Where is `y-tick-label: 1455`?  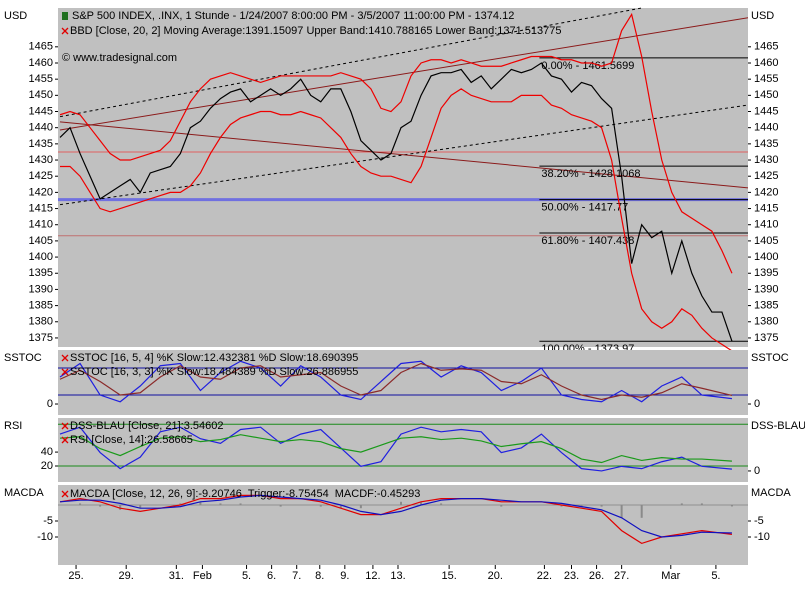 y-tick-label: 1455 is located at coordinates (41, 79).